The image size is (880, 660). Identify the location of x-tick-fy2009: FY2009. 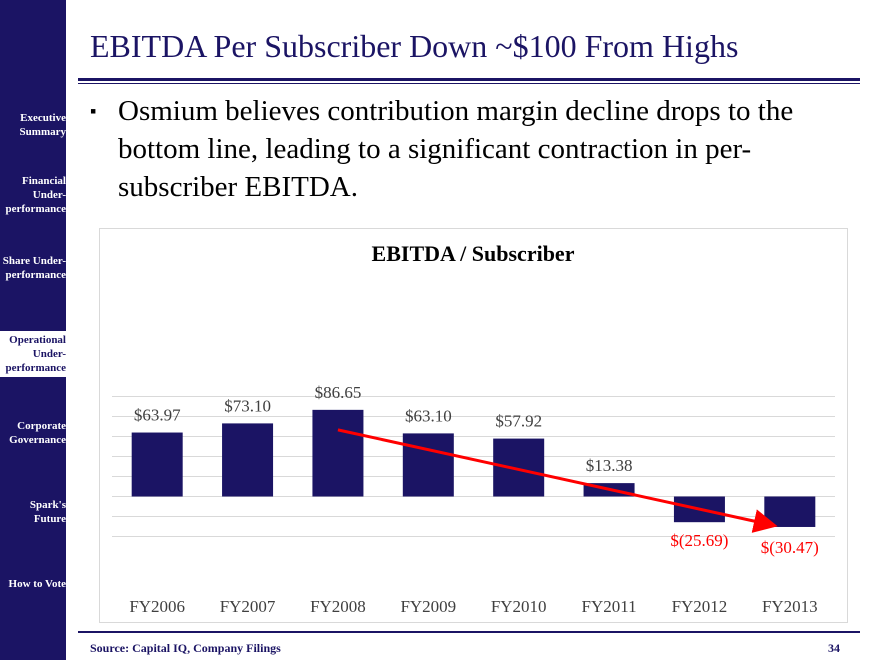
(428, 606).